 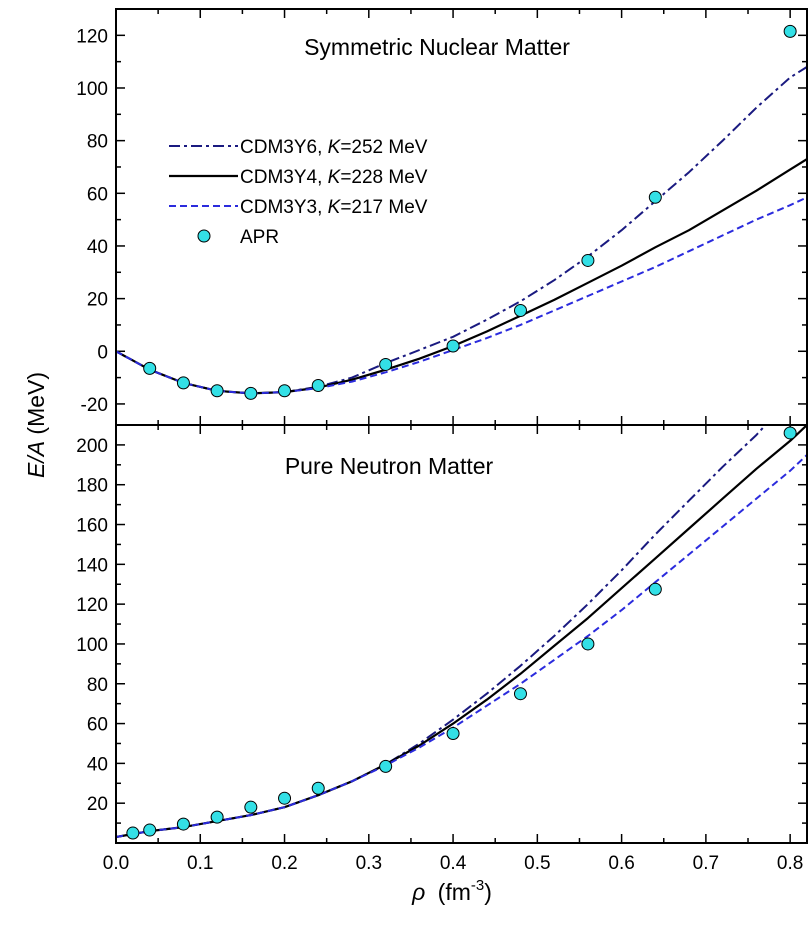 I want to click on x-axis-symbol: ρ, so click(x=418, y=892).